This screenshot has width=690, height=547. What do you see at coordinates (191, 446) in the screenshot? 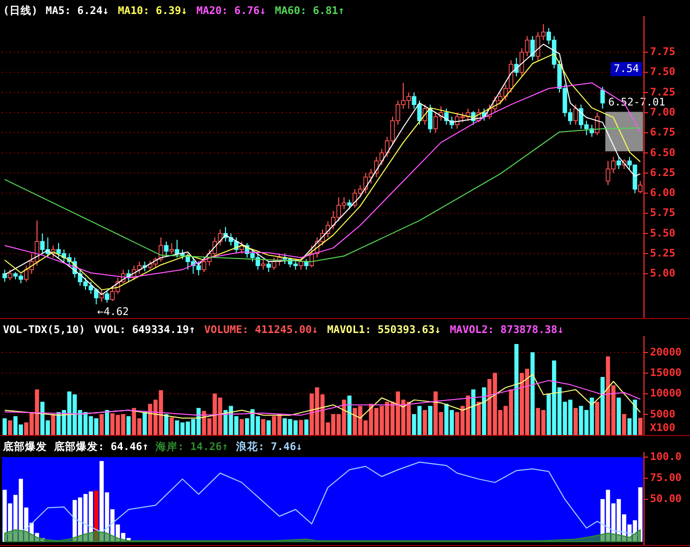
I see `text: 海岸: 14.26↑` at bounding box center [191, 446].